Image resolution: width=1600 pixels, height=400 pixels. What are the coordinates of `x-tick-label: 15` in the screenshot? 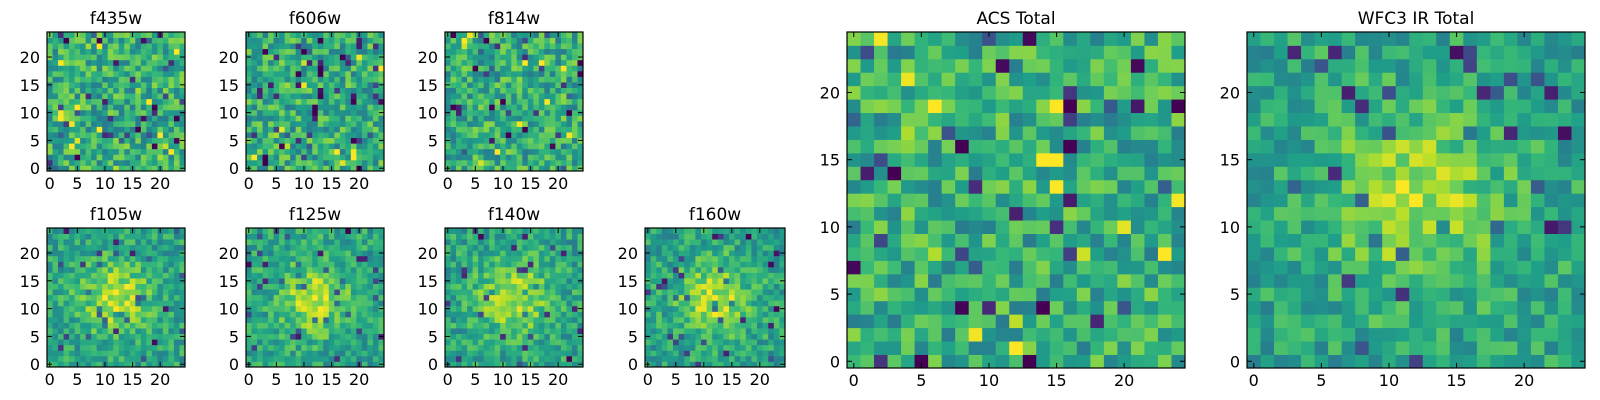 It's located at (331, 183).